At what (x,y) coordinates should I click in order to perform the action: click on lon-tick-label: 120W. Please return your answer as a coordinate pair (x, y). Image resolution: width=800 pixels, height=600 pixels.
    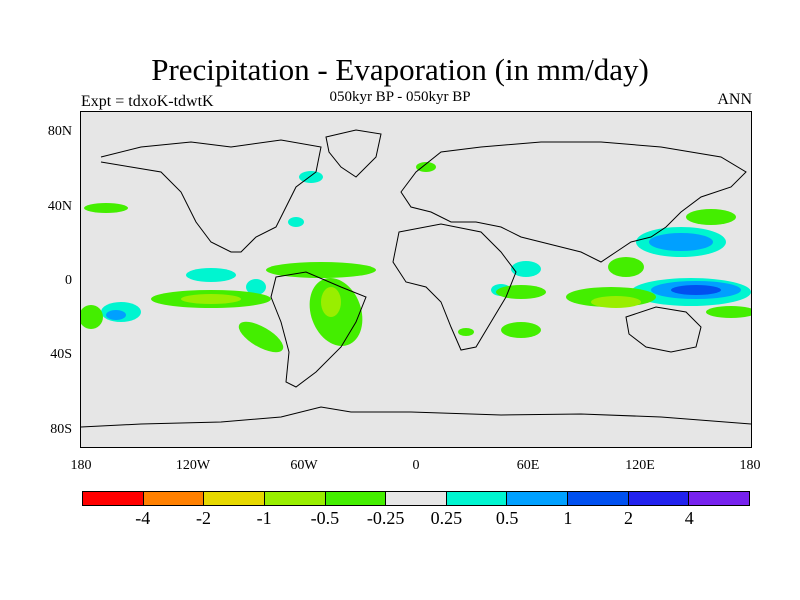
    Looking at the image, I should click on (193, 465).